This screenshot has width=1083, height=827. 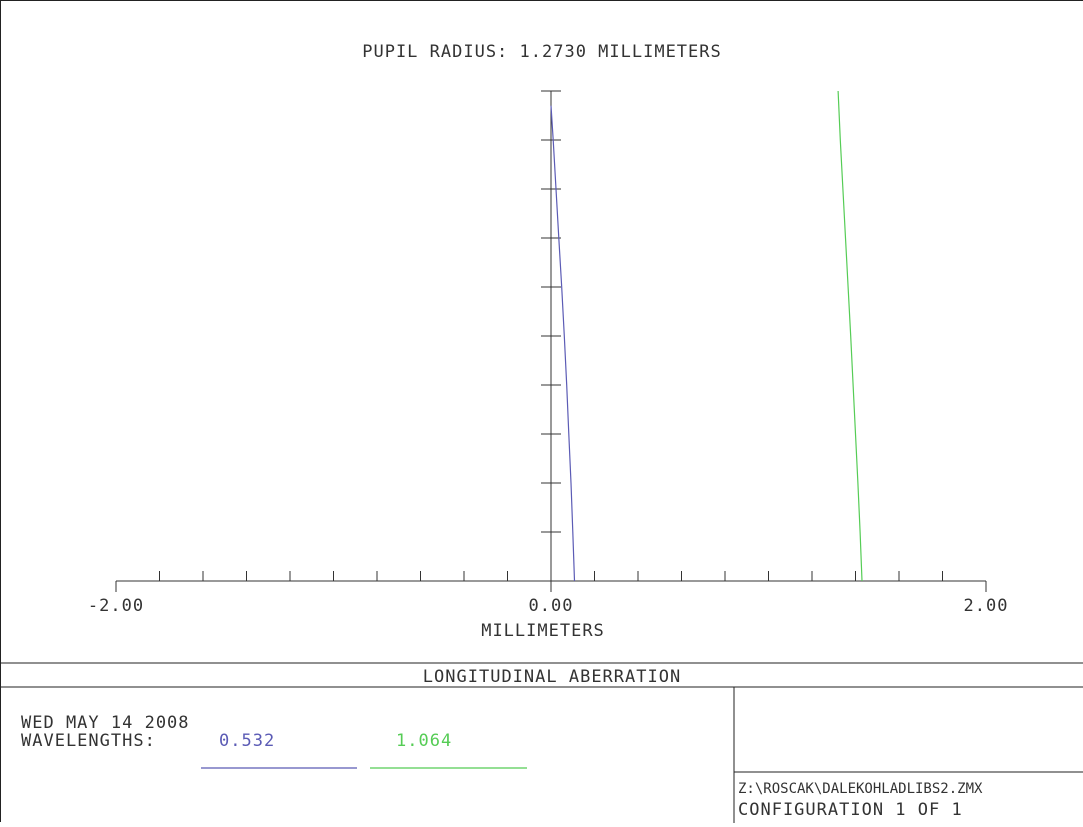 I want to click on footer-title: LONGITUDINAL ABERRATION, so click(x=552, y=677).